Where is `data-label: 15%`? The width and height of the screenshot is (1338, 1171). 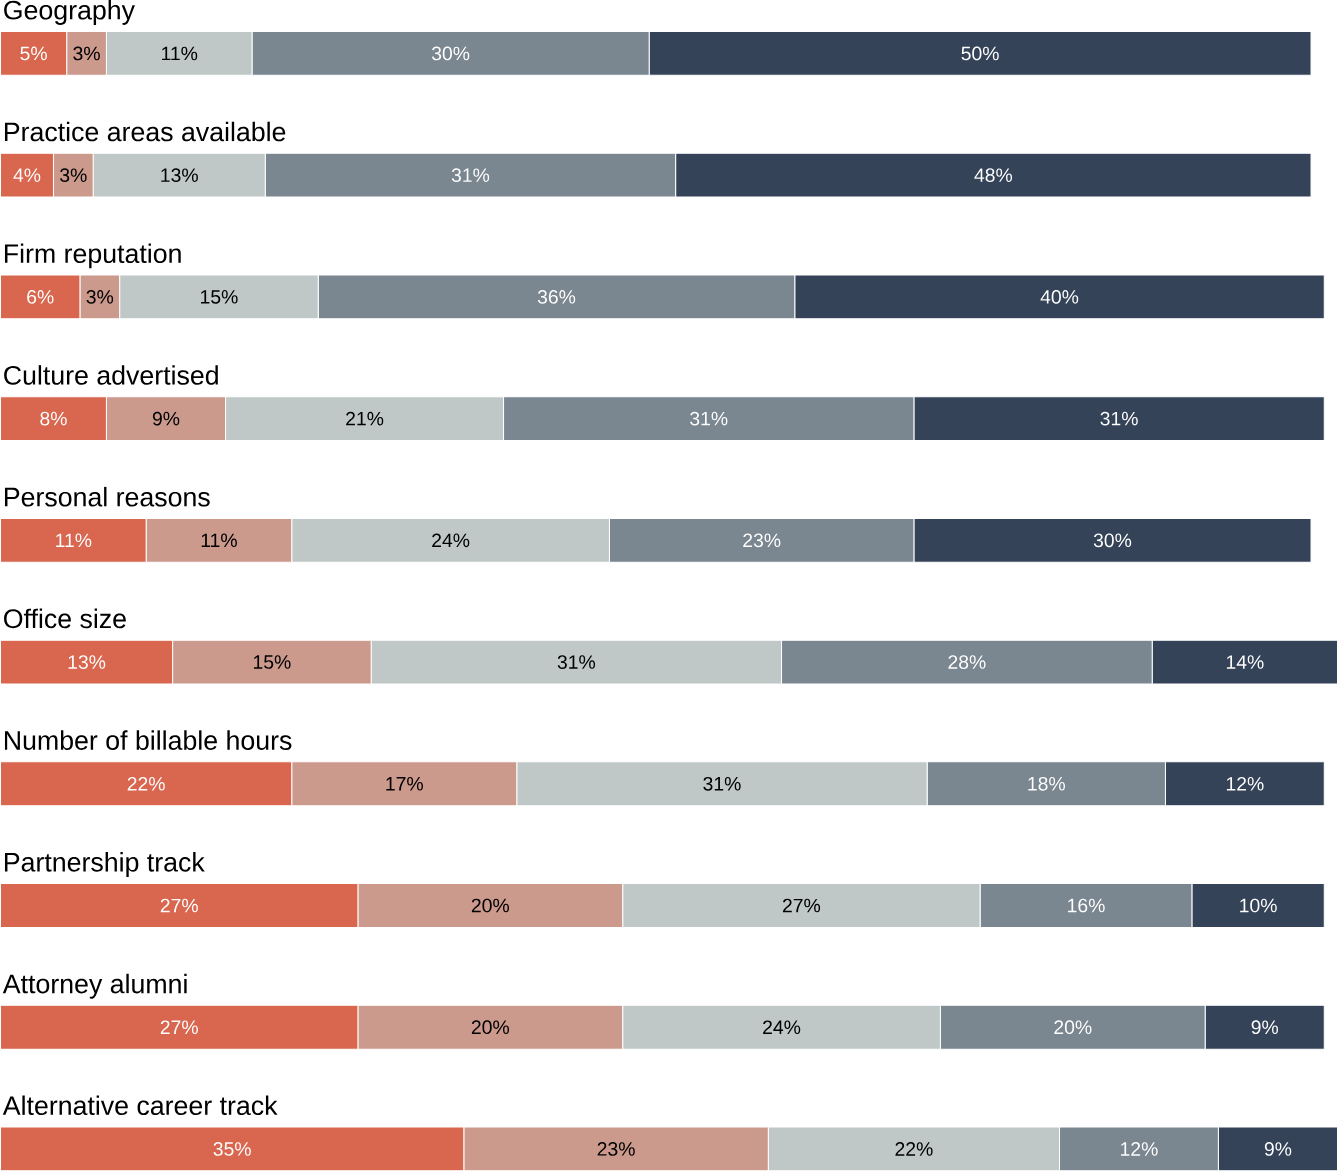 data-label: 15% is located at coordinates (272, 662).